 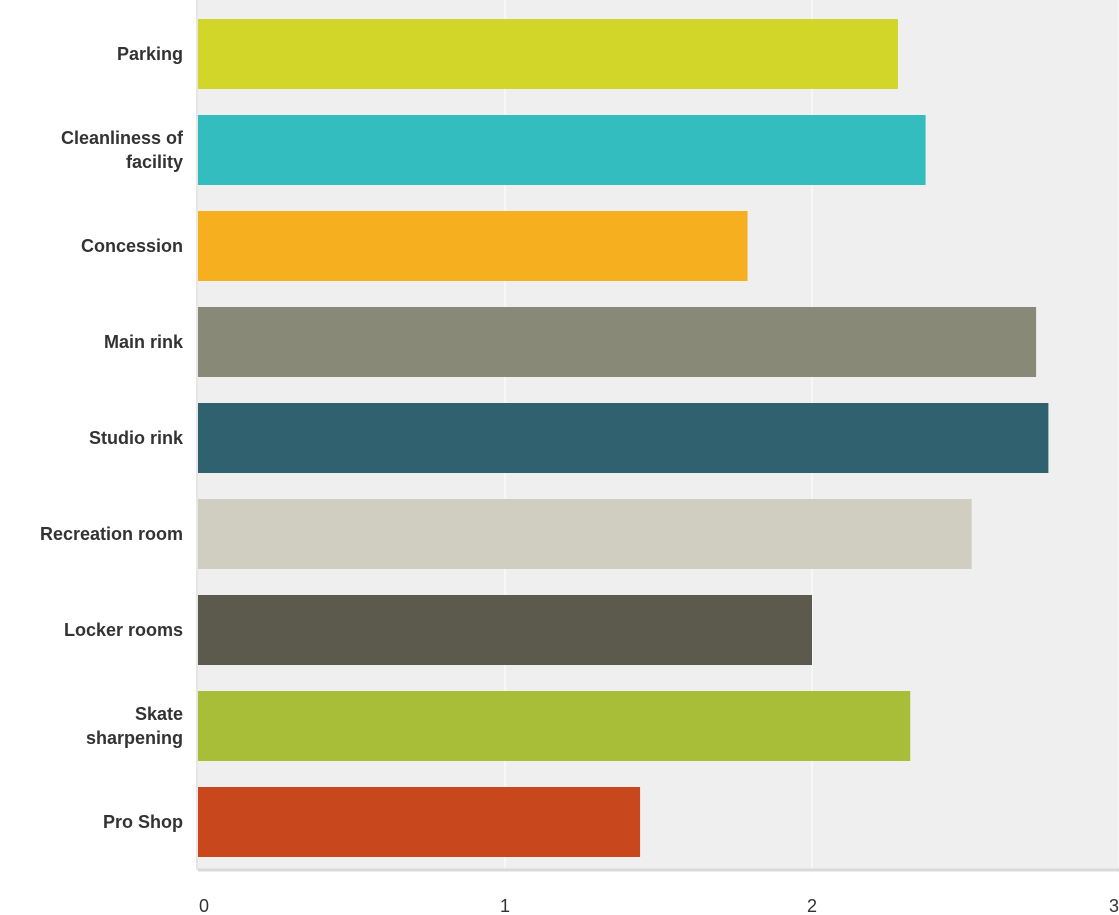 What do you see at coordinates (812, 905) in the screenshot?
I see `x-tick-label: 2` at bounding box center [812, 905].